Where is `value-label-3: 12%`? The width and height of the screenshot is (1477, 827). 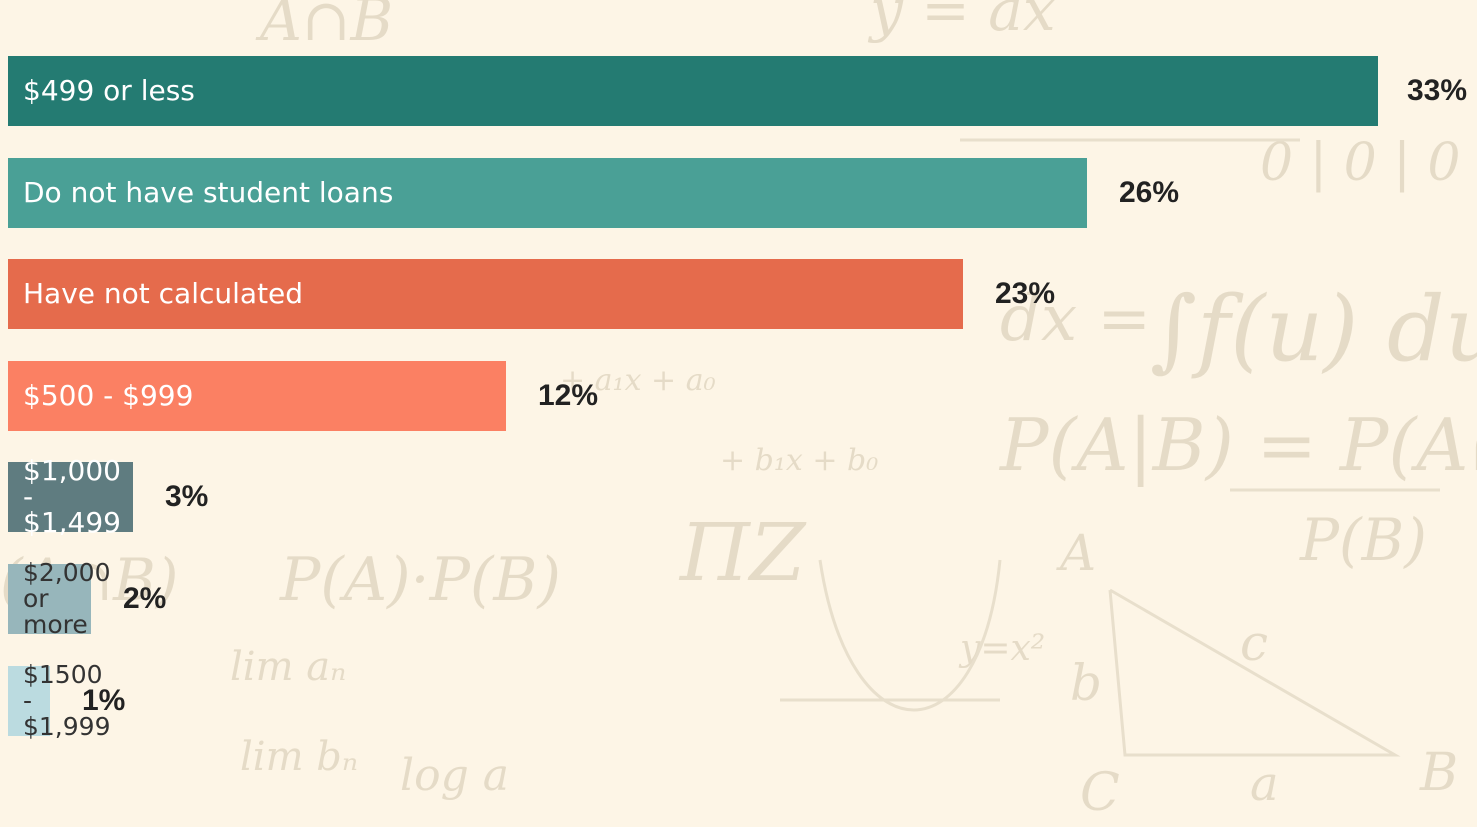 value-label-3: 12% is located at coordinates (568, 395).